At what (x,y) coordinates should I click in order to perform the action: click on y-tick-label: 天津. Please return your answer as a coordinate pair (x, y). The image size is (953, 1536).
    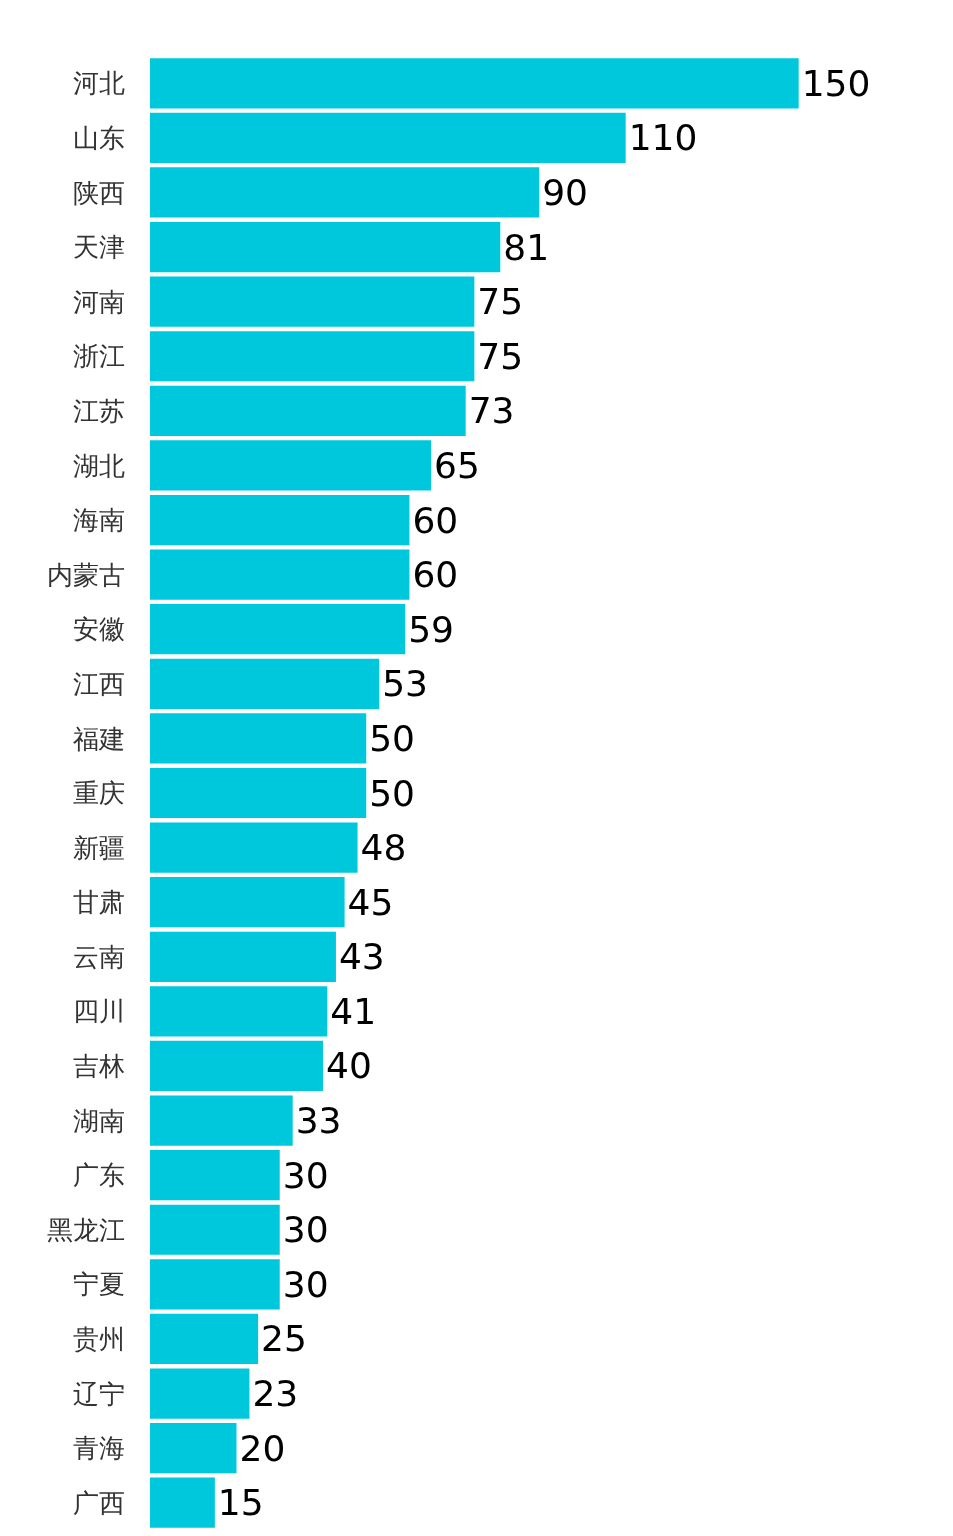
    Looking at the image, I should click on (99, 247).